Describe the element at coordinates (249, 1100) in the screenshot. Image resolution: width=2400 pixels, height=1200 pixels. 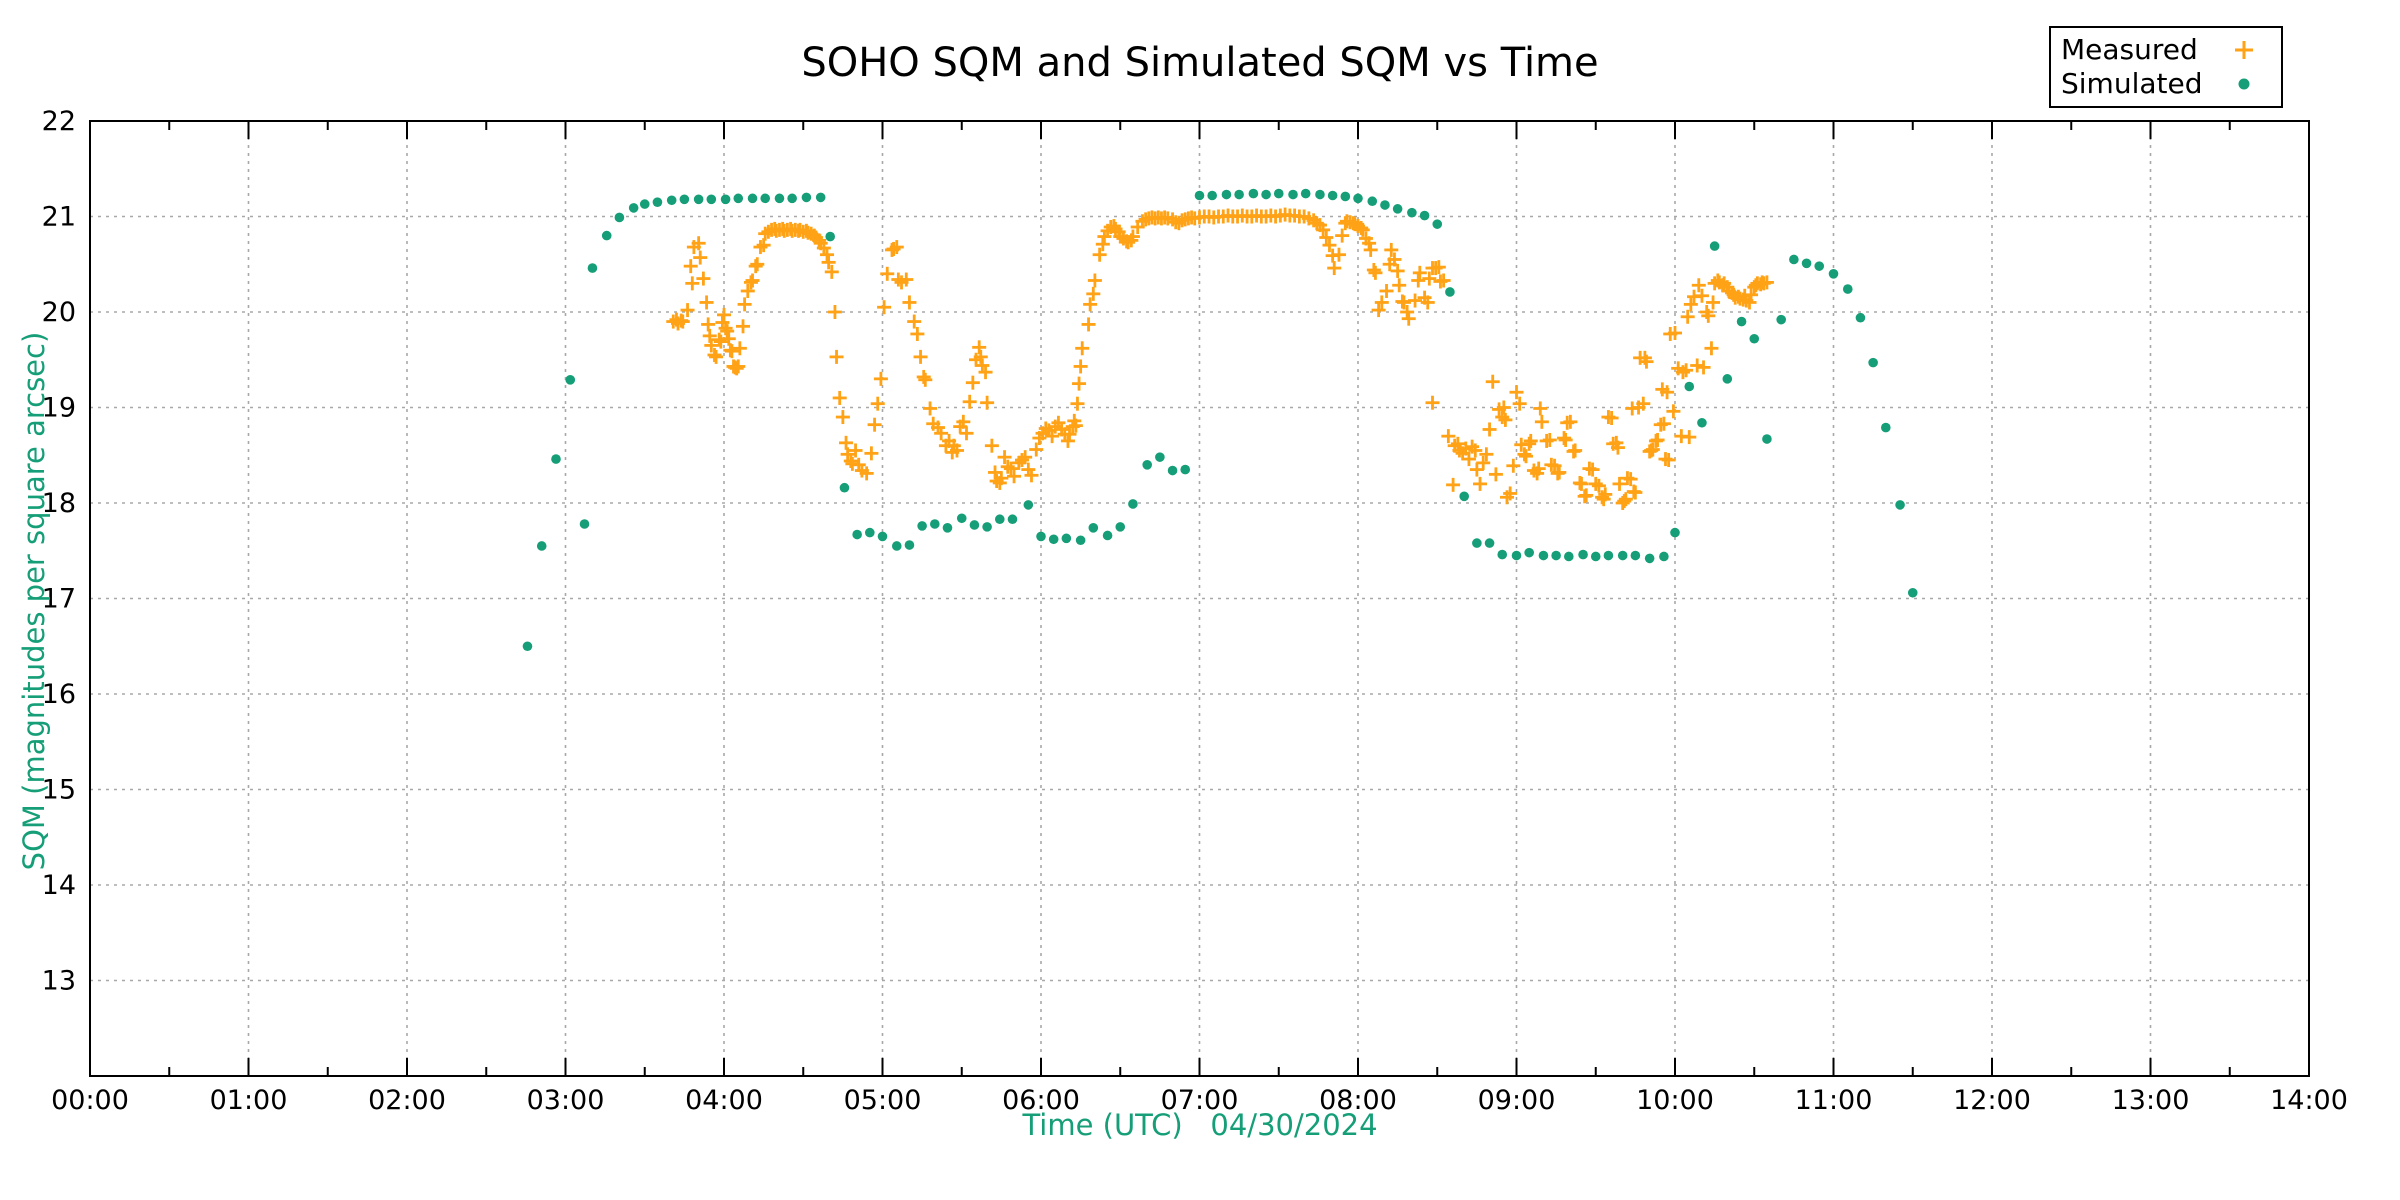
I see `x-tick-label: 01:00` at that location.